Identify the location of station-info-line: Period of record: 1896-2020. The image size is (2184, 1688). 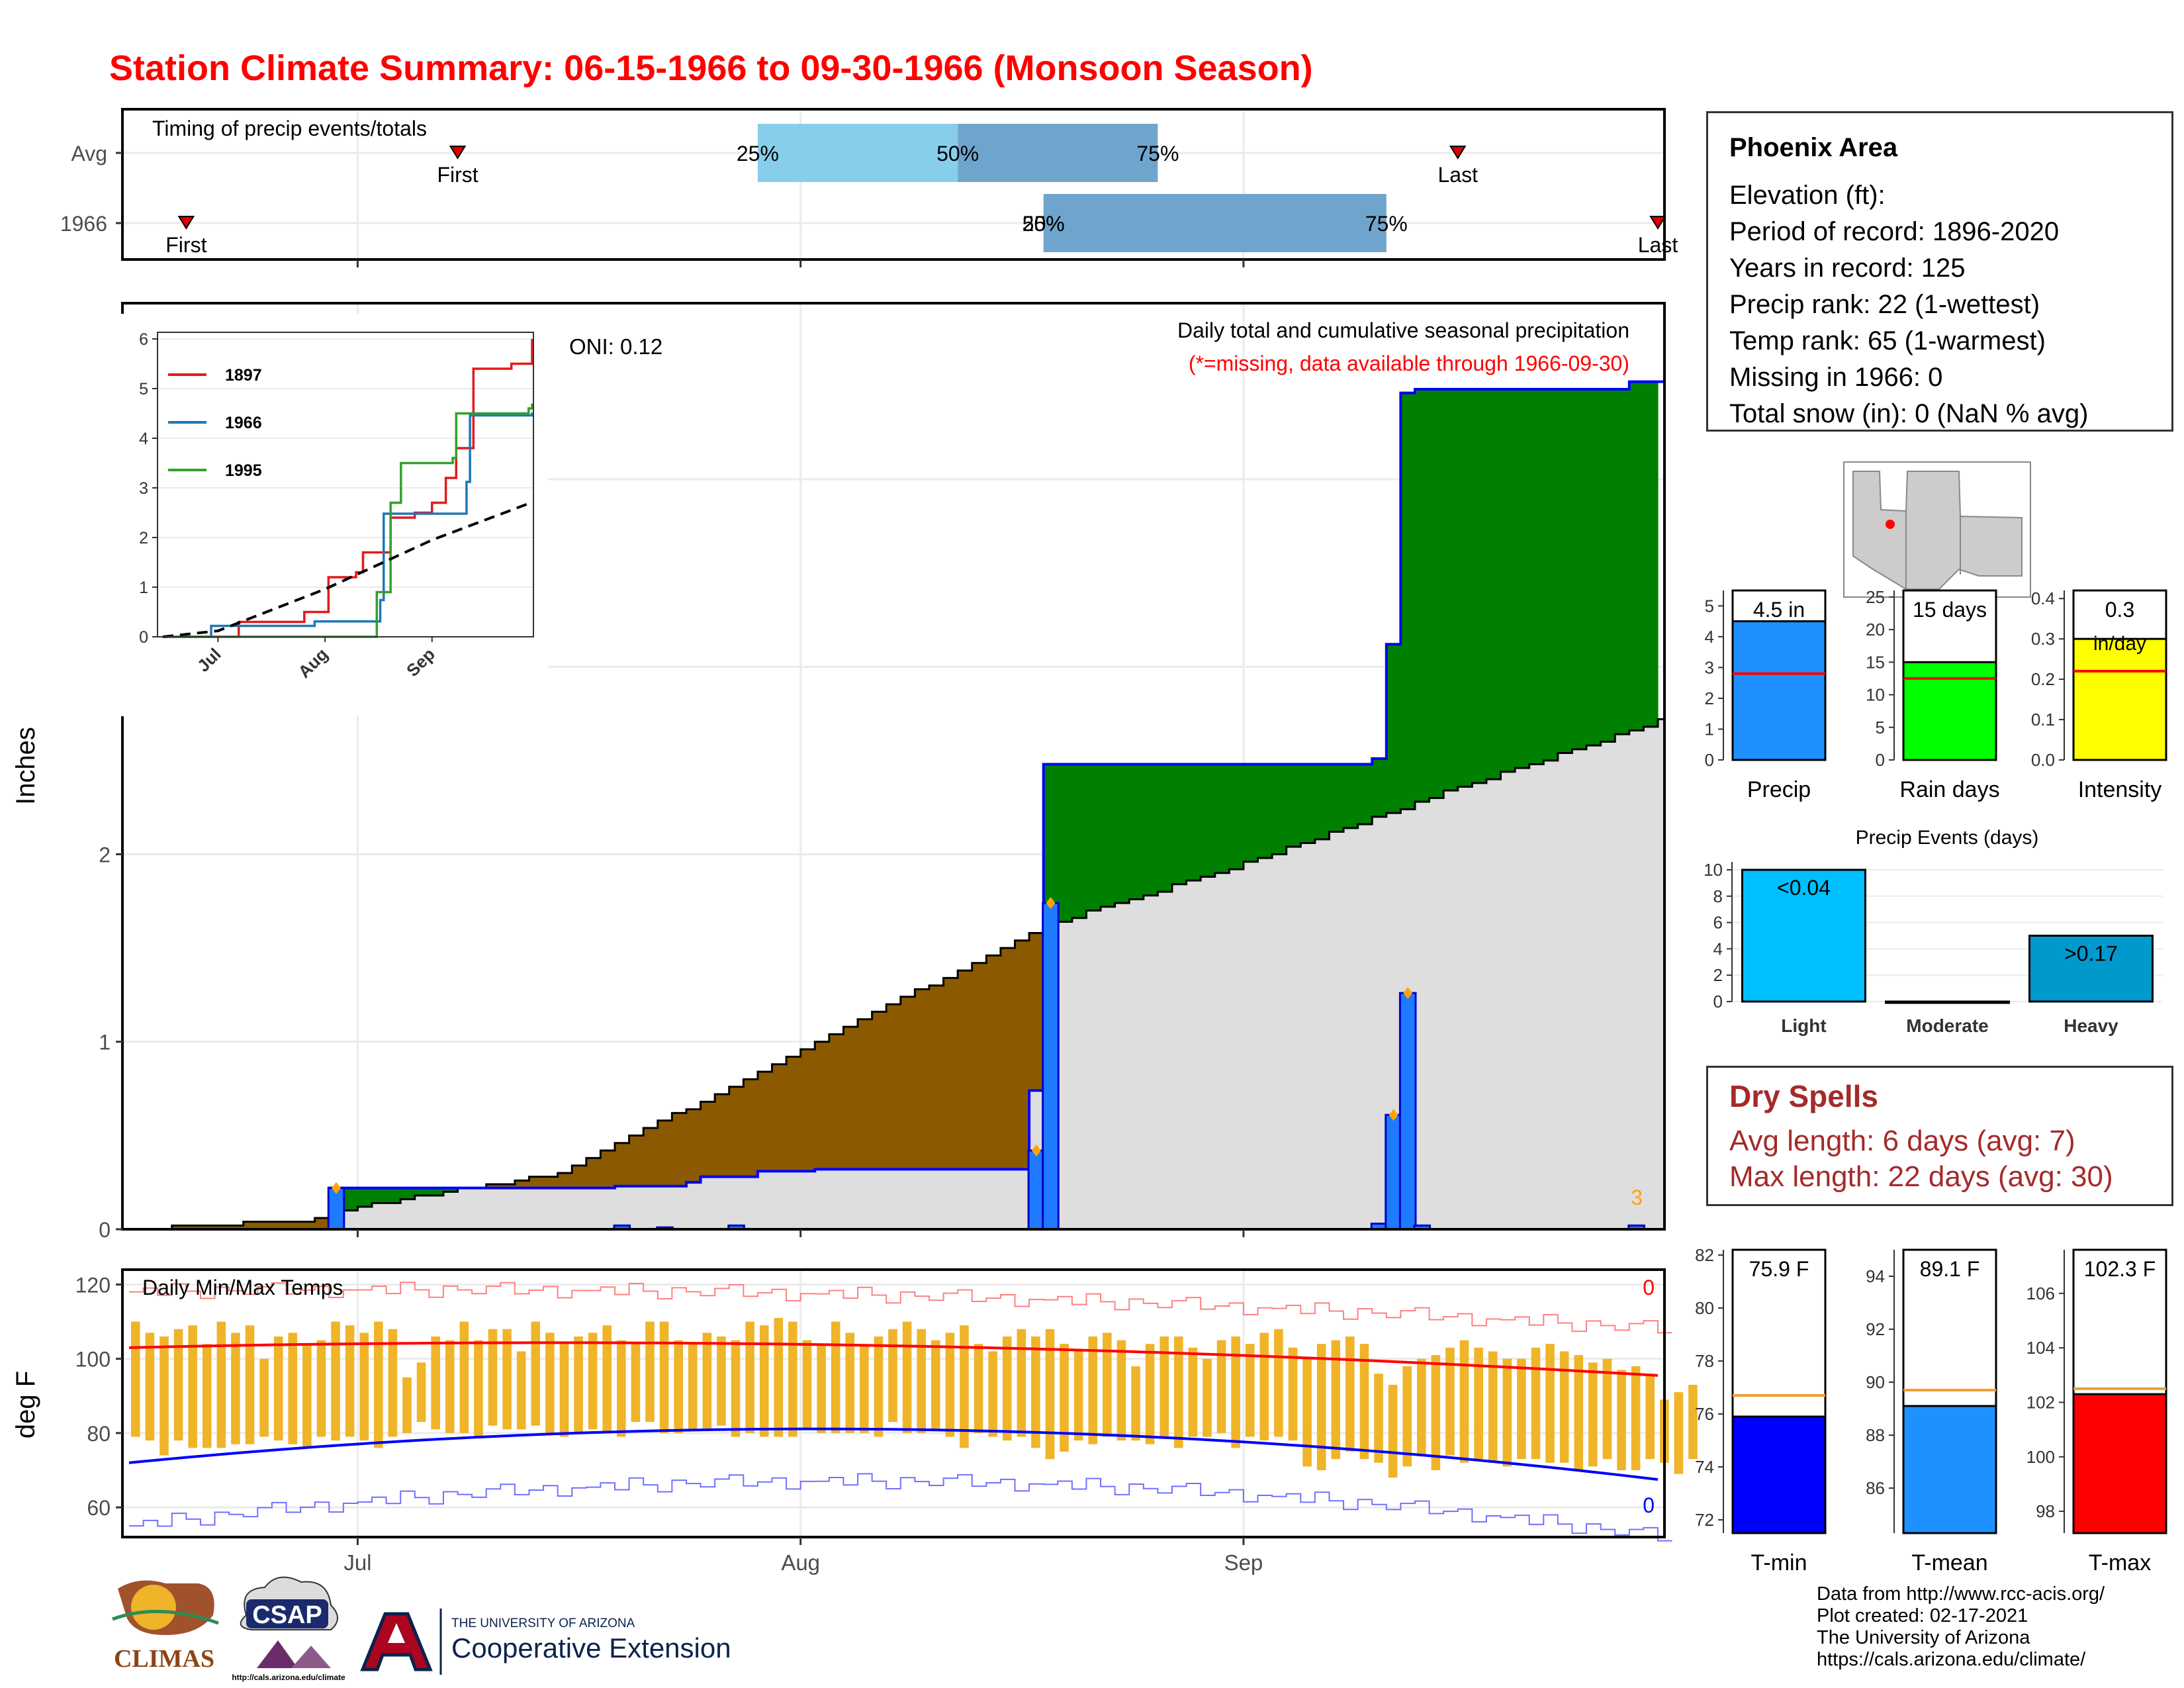
(1894, 231).